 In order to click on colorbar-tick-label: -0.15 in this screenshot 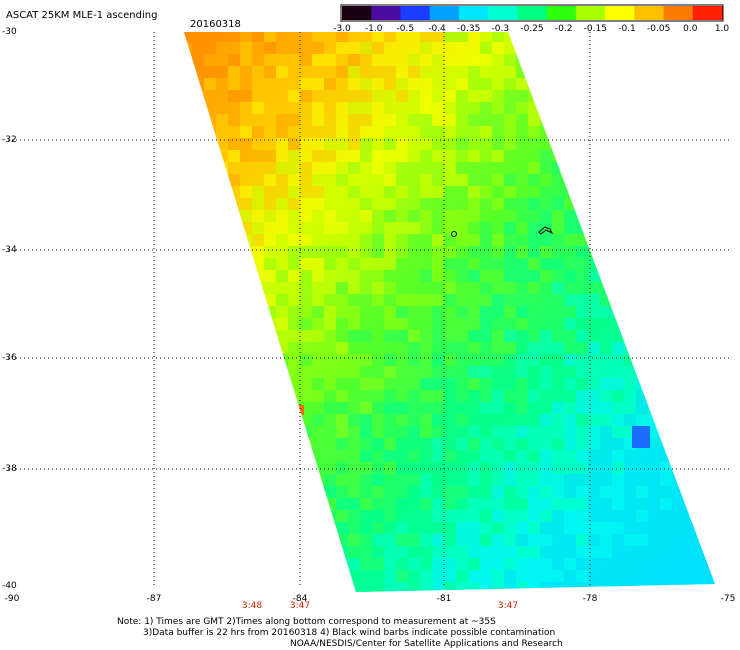, I will do `click(595, 29)`.